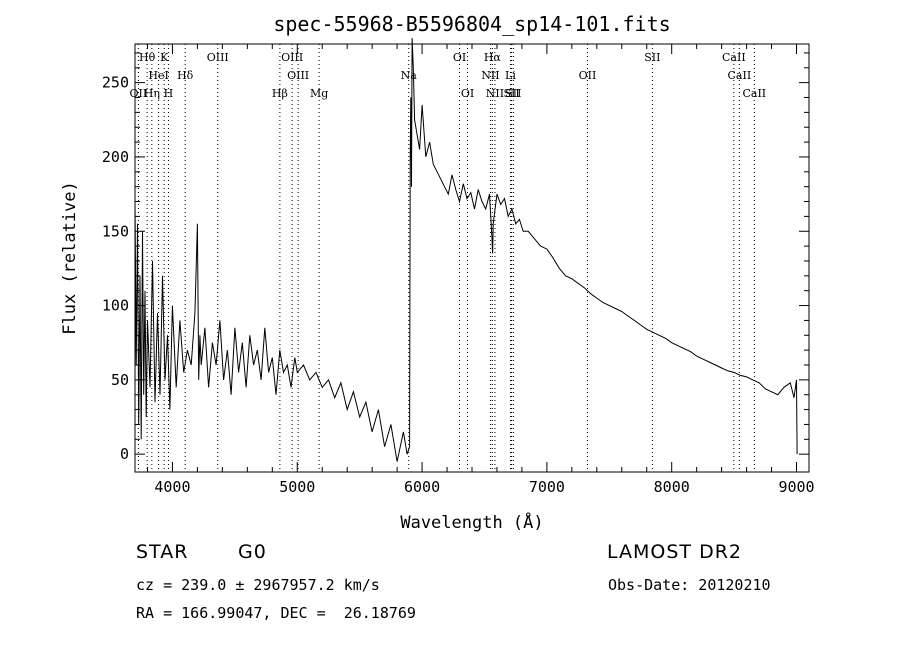  I want to click on x-axis-label: Wavelength (Å), so click(471, 522).